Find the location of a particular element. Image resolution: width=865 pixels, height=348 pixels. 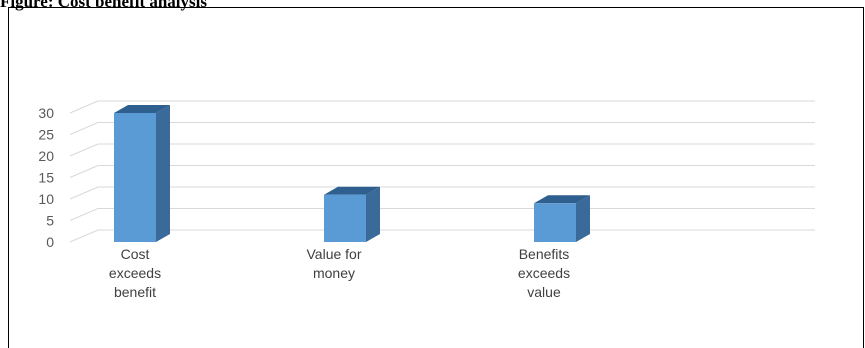

x-category-label: Cost exceeds benefit is located at coordinates (135, 273).